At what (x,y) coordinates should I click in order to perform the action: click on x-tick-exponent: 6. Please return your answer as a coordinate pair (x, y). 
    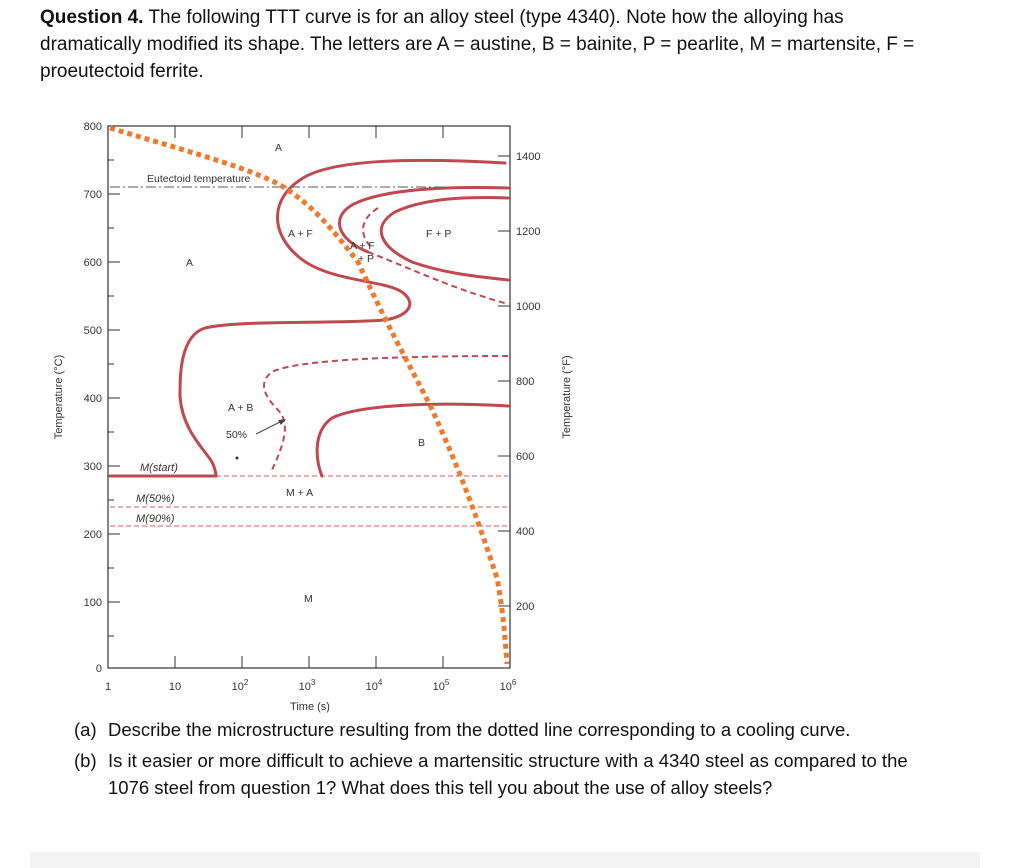
    Looking at the image, I should click on (514, 682).